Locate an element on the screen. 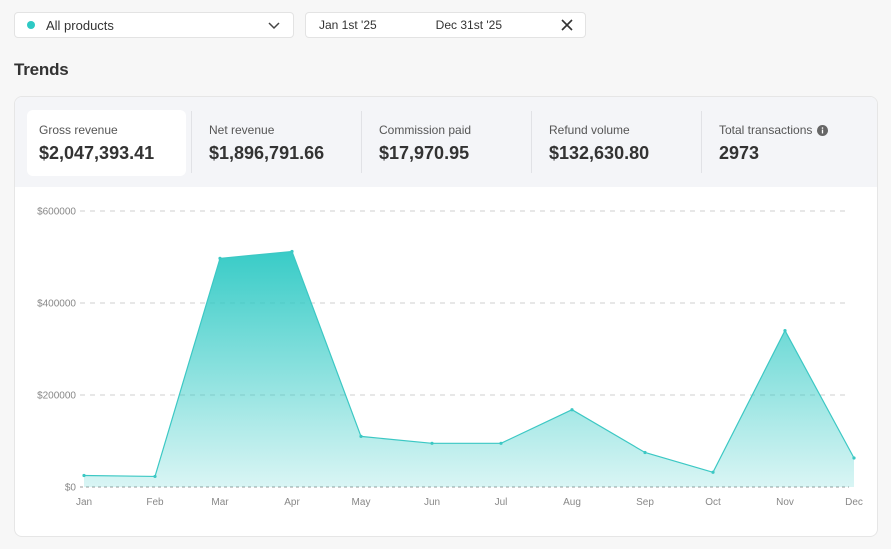 This screenshot has width=891, height=549. kpi-refund-volume: Refund volume $132,630.80 is located at coordinates (617, 143).